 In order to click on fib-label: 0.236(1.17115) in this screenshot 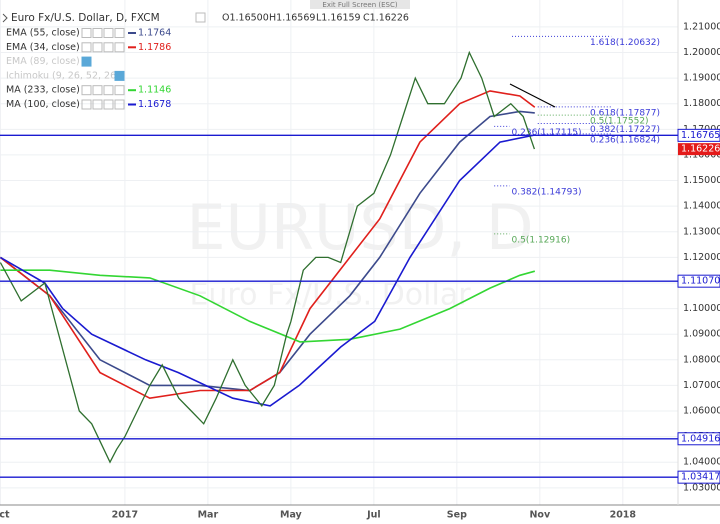, I will do `click(547, 133)`.